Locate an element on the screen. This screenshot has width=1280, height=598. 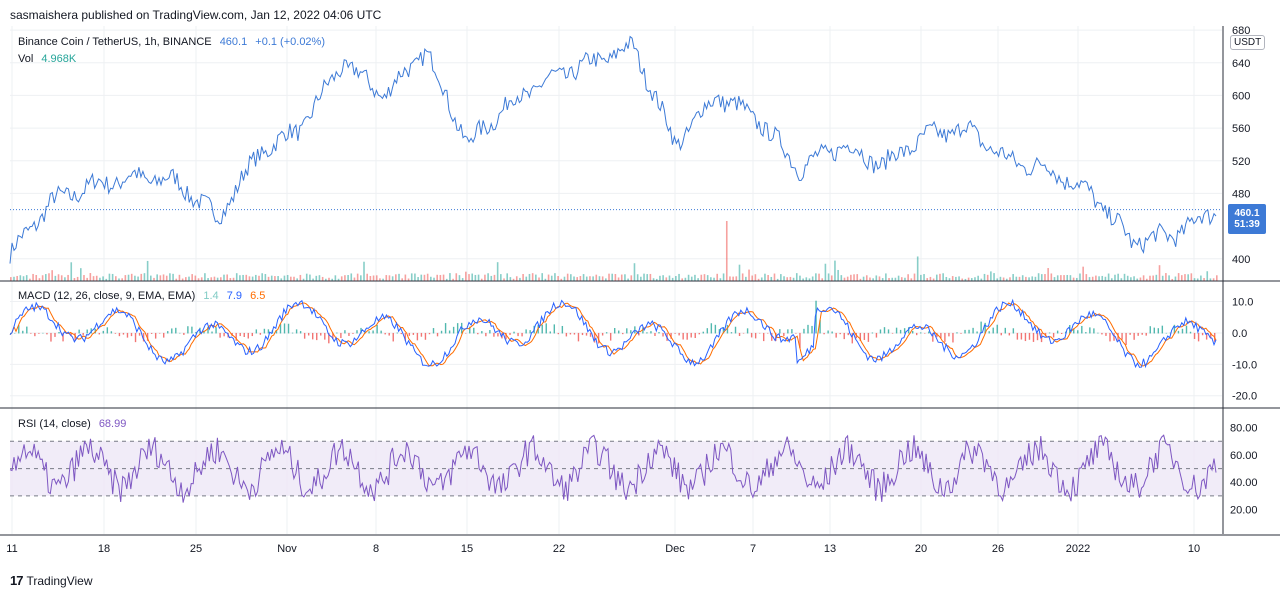
x-tick-label: 2022 is located at coordinates (1078, 549).